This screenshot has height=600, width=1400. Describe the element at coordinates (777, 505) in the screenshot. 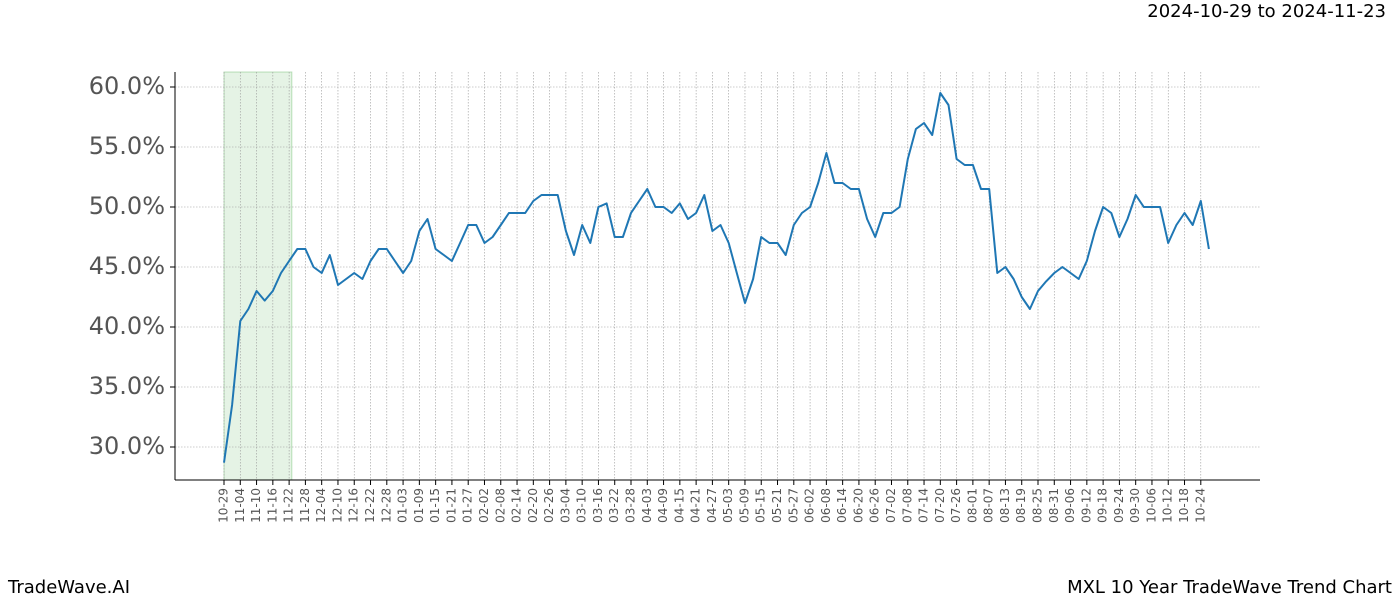

I see `x-tick-label: 05-21` at that location.